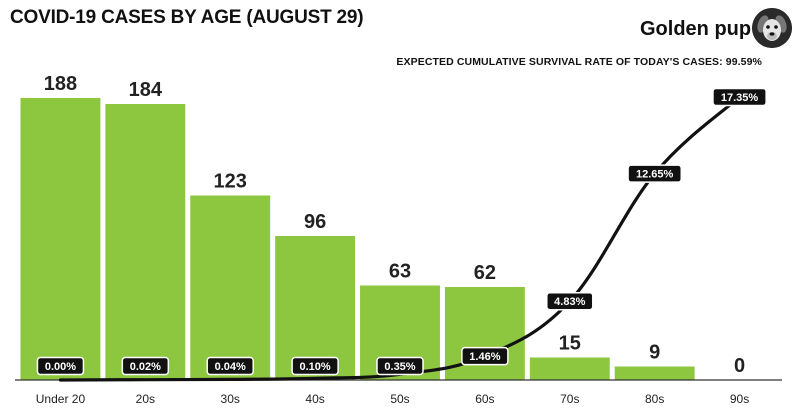  I want to click on rate-label: 0.10%, so click(315, 367).